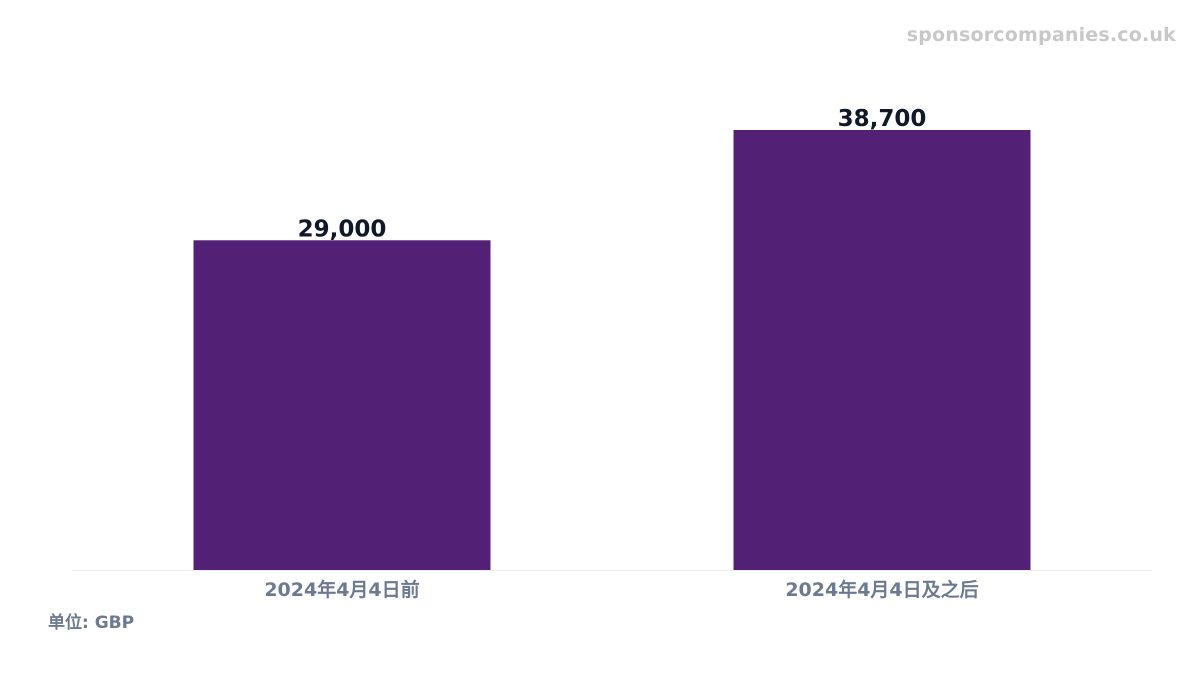  What do you see at coordinates (91, 623) in the screenshot?
I see `unit-label: 单位: GBP` at bounding box center [91, 623].